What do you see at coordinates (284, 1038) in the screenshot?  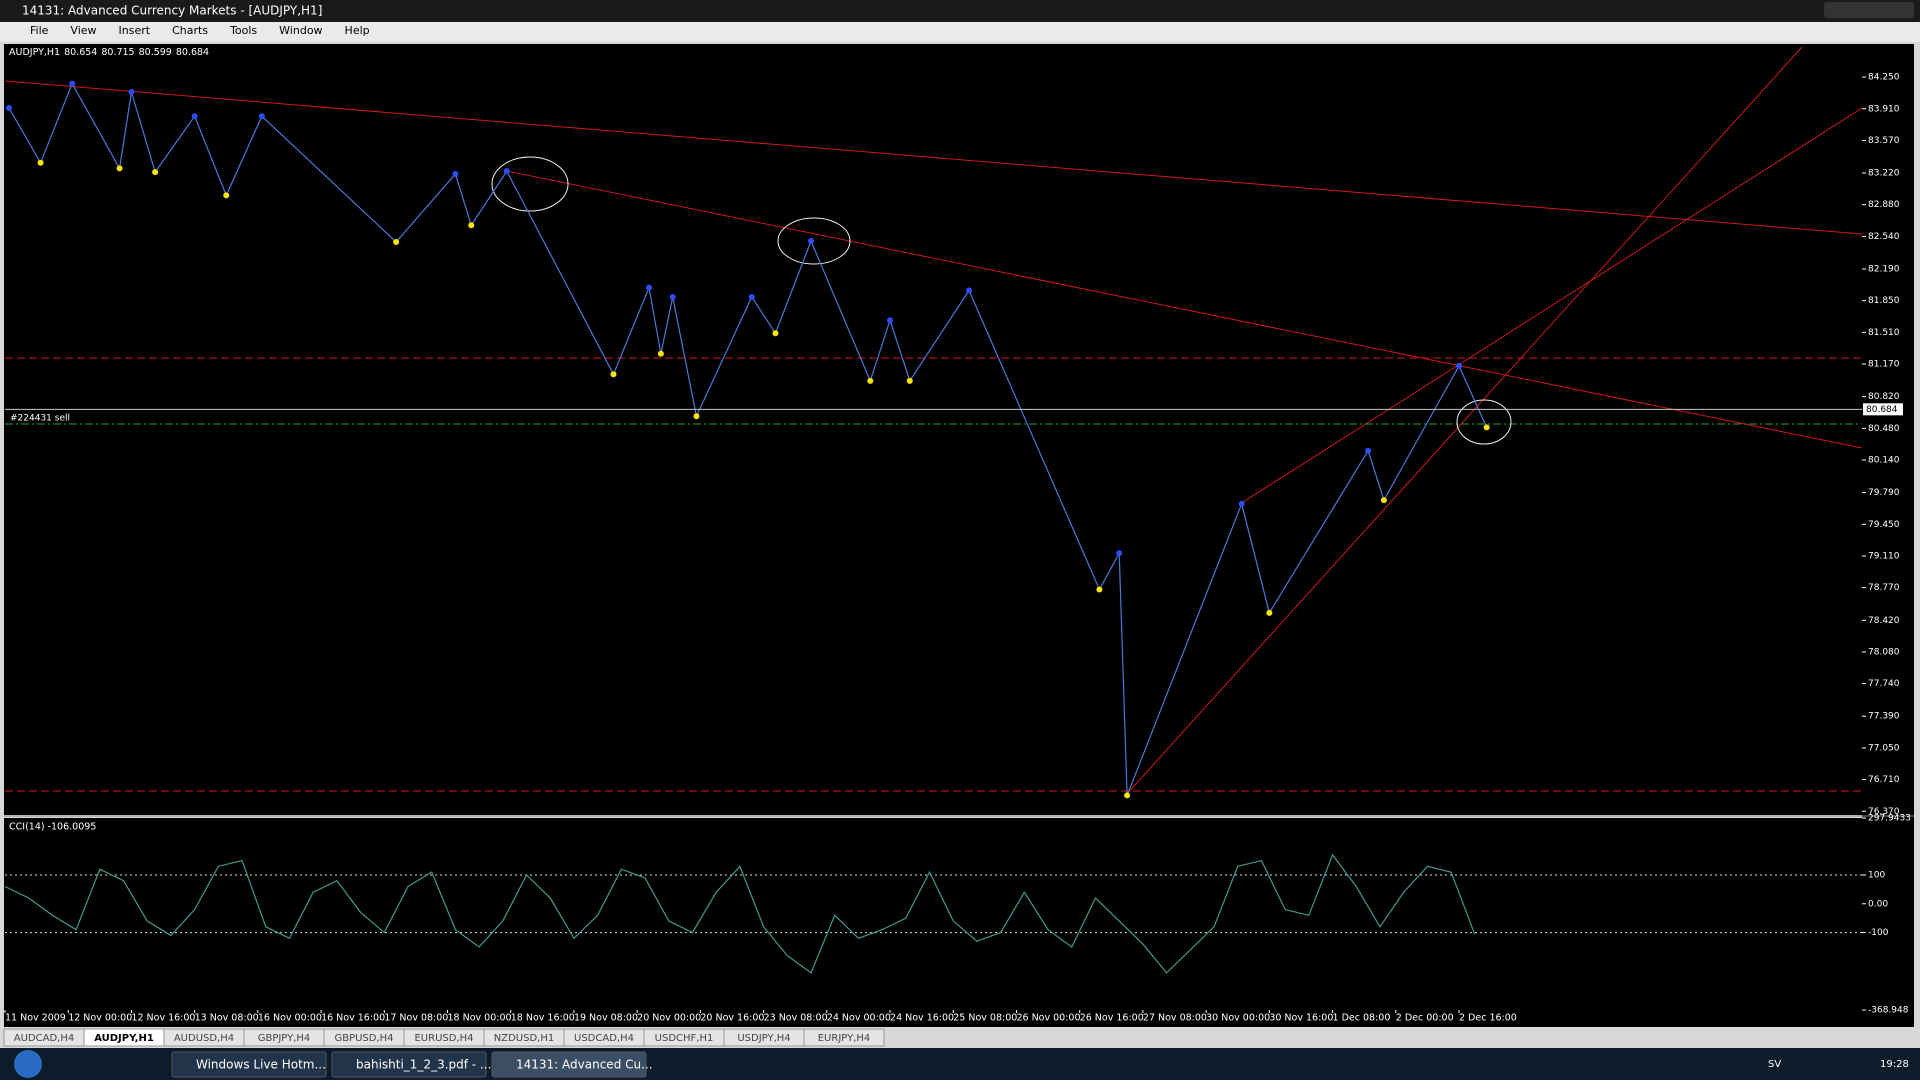 I see `tab-label: GBPJPY,H4` at bounding box center [284, 1038].